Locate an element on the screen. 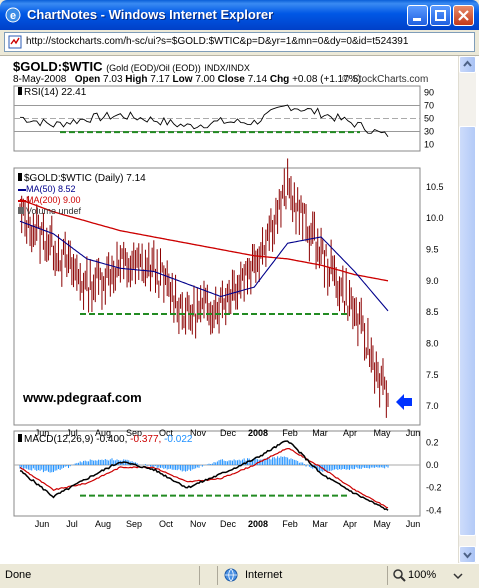  macd-month-label: Dec is located at coordinates (228, 524).